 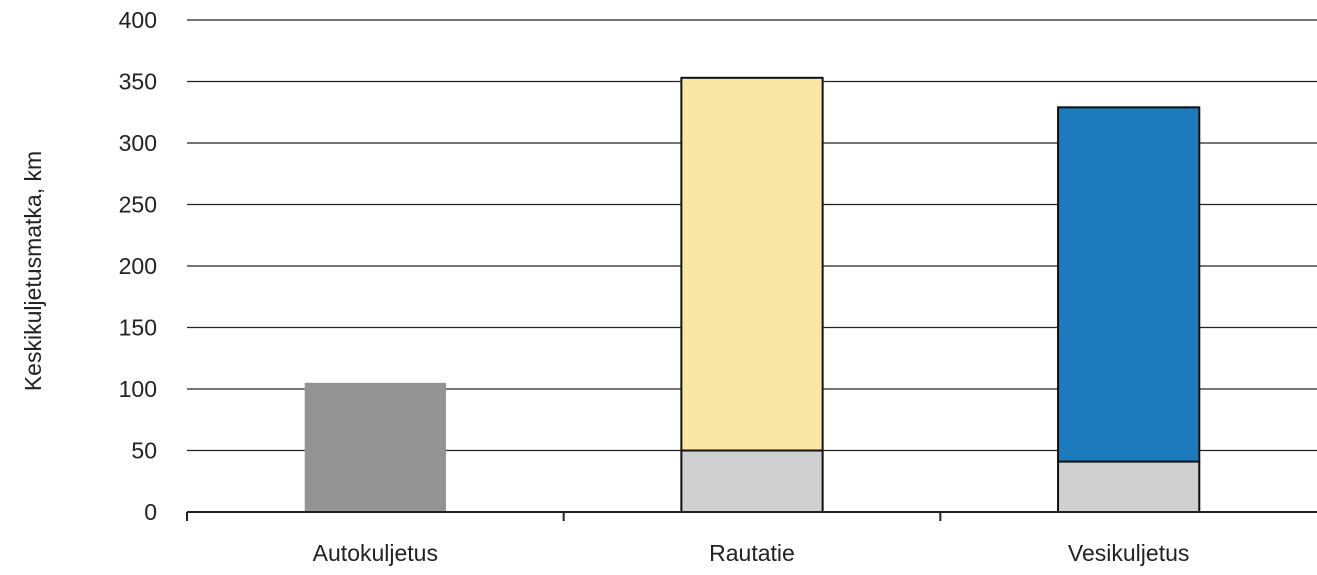 I want to click on y-tick-label: 350, so click(x=138, y=82).